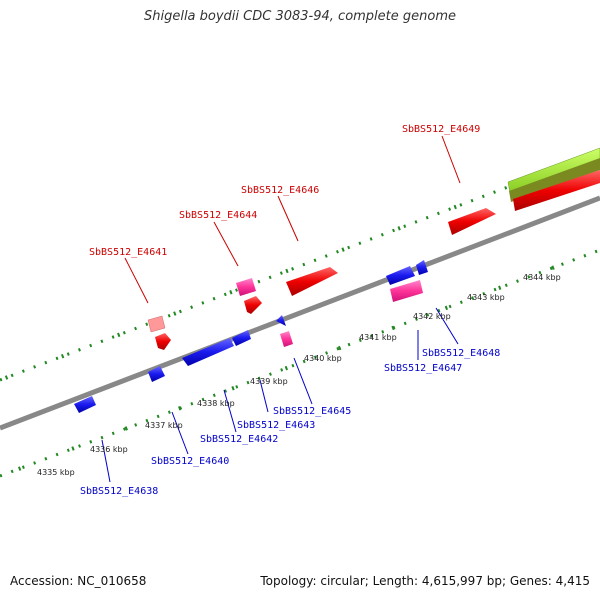  Describe the element at coordinates (190, 461) in the screenshot. I see `gene-label-e4640: SbBS512_E4640` at that location.